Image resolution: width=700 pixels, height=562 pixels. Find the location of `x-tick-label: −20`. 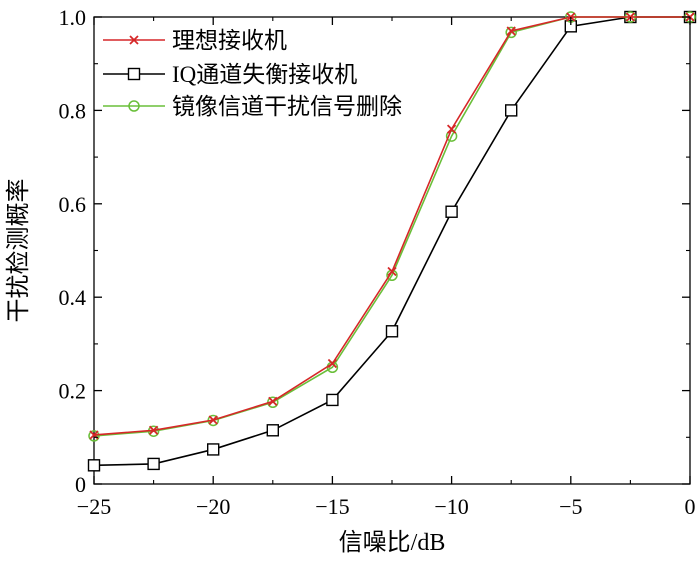

x-tick-label: −20 is located at coordinates (213, 506).